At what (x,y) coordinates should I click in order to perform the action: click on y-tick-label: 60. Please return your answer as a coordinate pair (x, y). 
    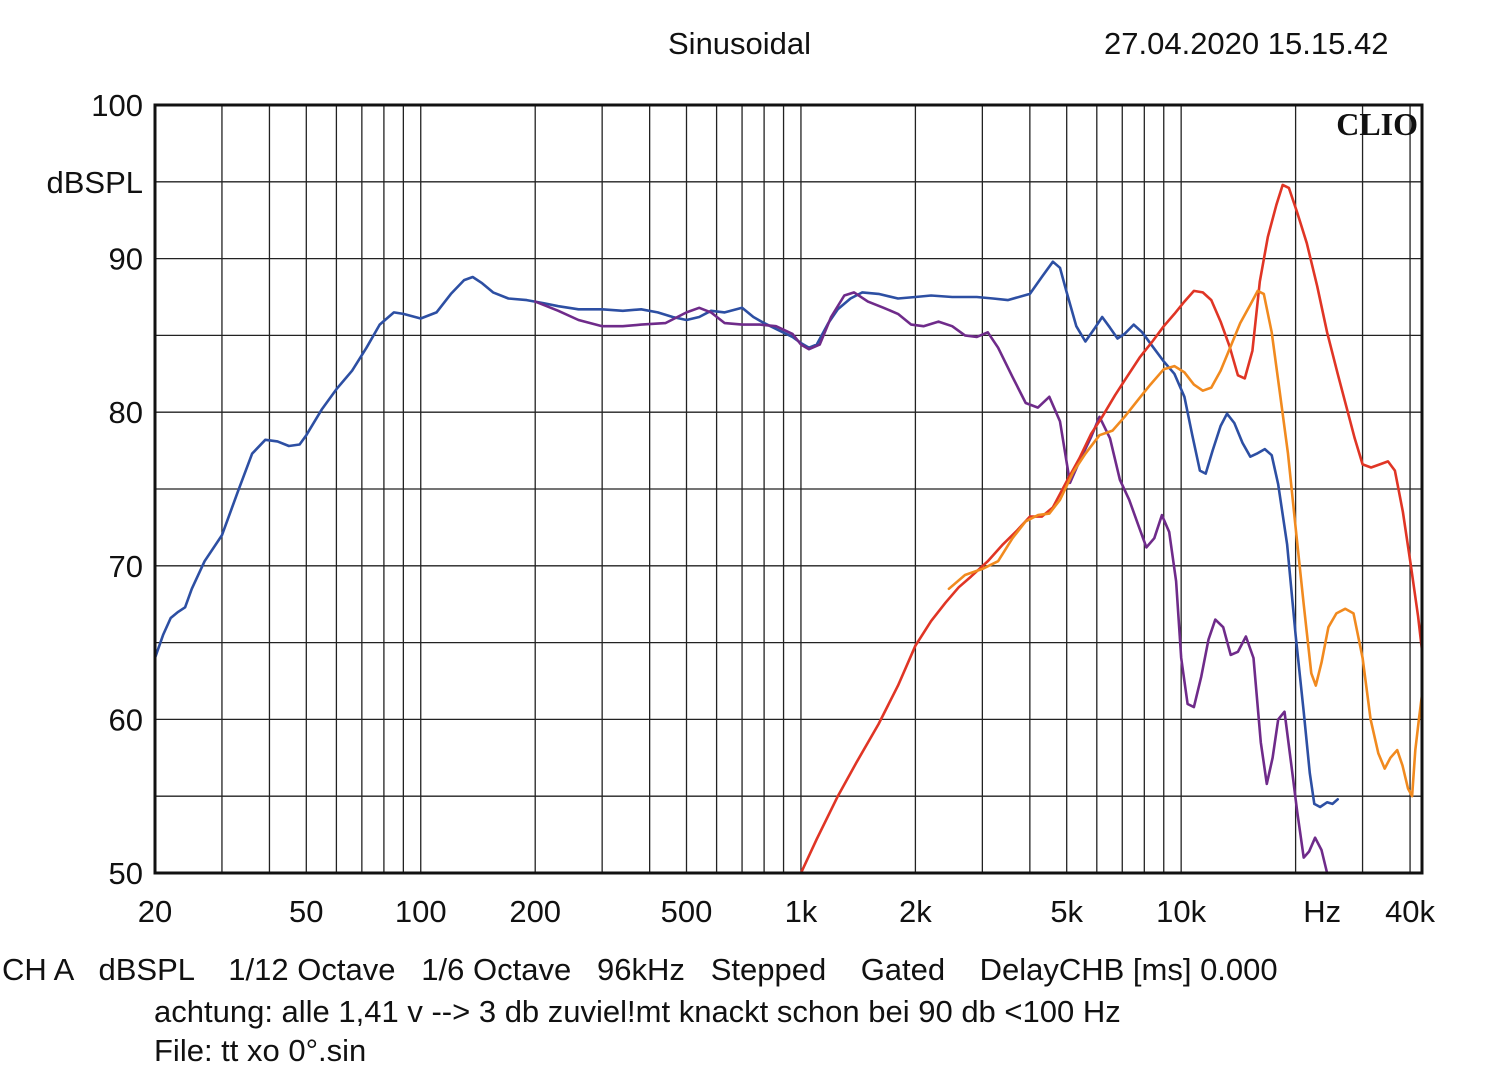
    Looking at the image, I should click on (126, 719).